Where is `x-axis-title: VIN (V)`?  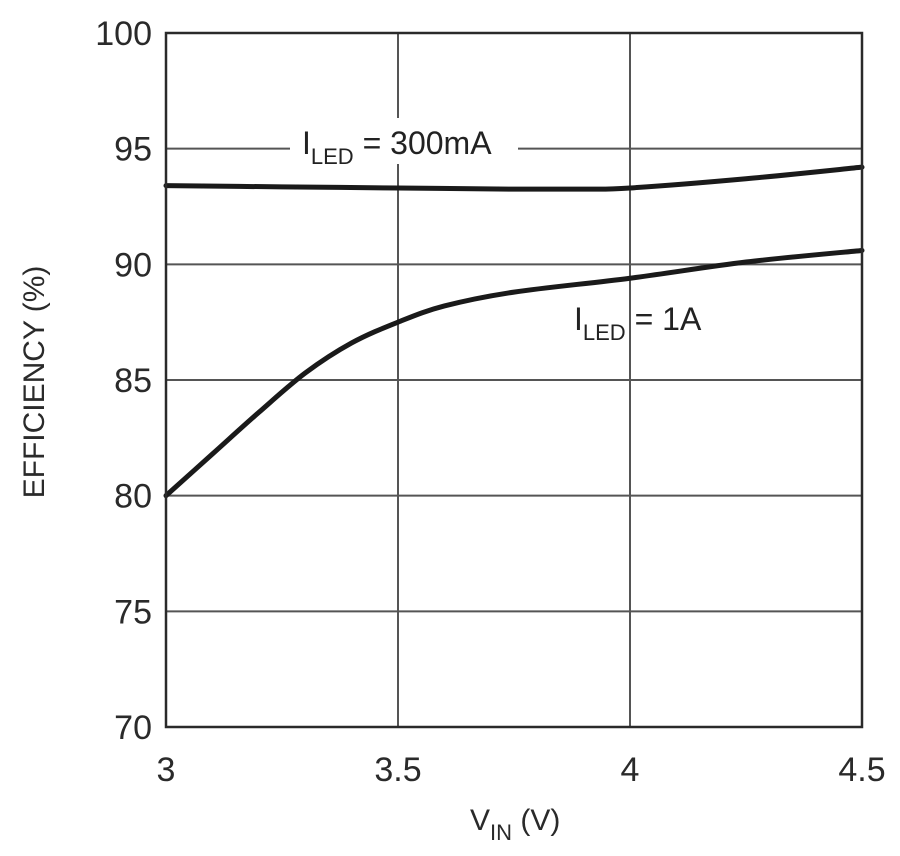 x-axis-title: VIN (V) is located at coordinates (515, 824).